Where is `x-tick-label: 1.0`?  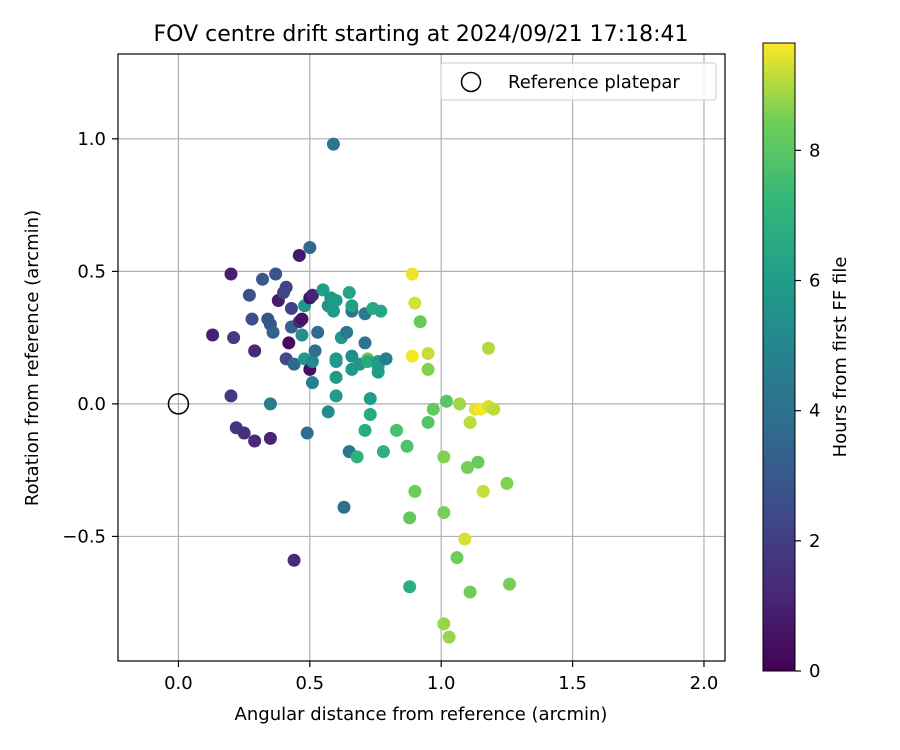
x-tick-label: 1.0 is located at coordinates (441, 683).